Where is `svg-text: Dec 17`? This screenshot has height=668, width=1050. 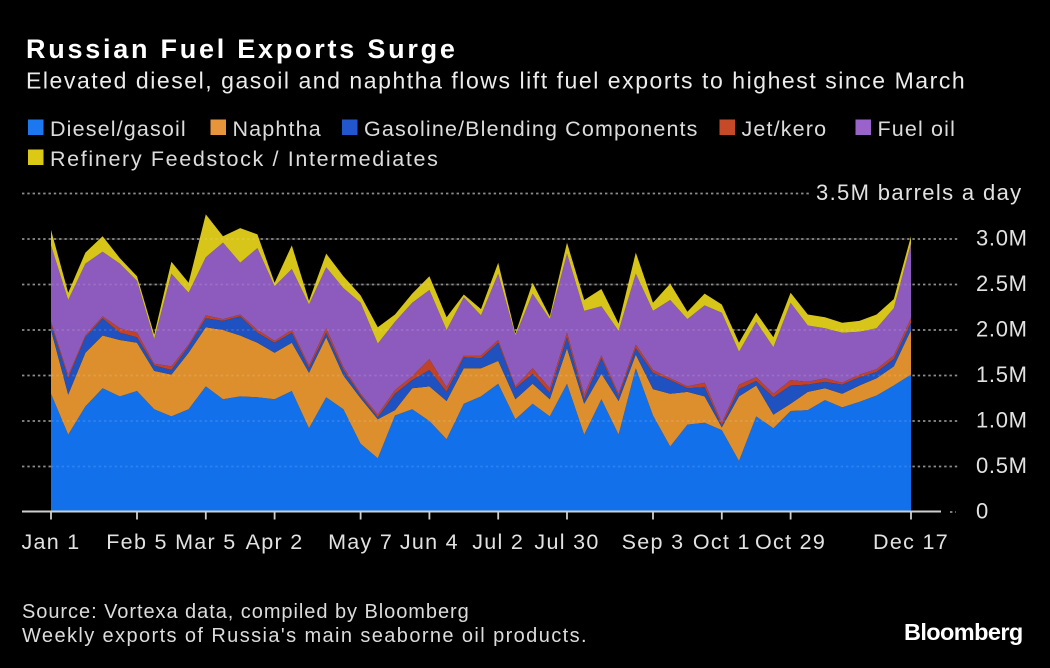 svg-text: Dec 17 is located at coordinates (911, 542).